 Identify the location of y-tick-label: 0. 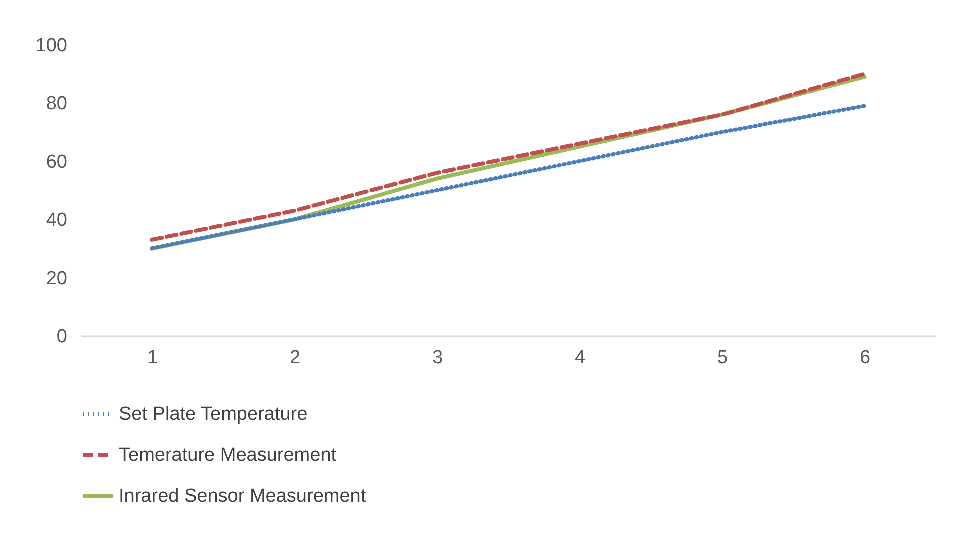
(62, 337).